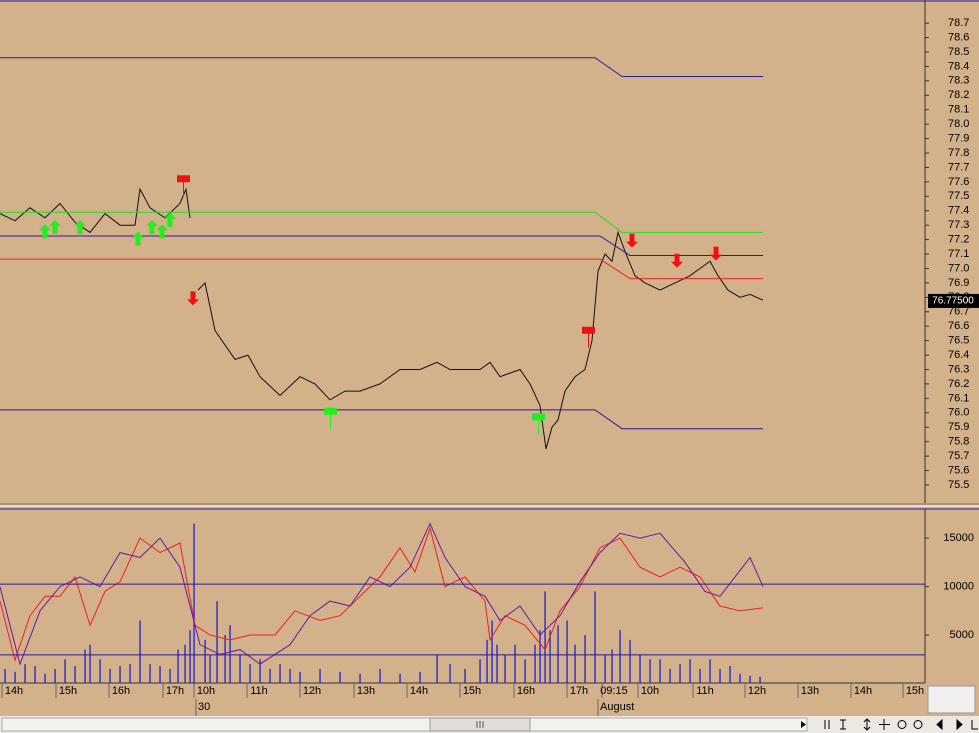  I want to click on y-tick-label: 78.1, so click(958, 110).